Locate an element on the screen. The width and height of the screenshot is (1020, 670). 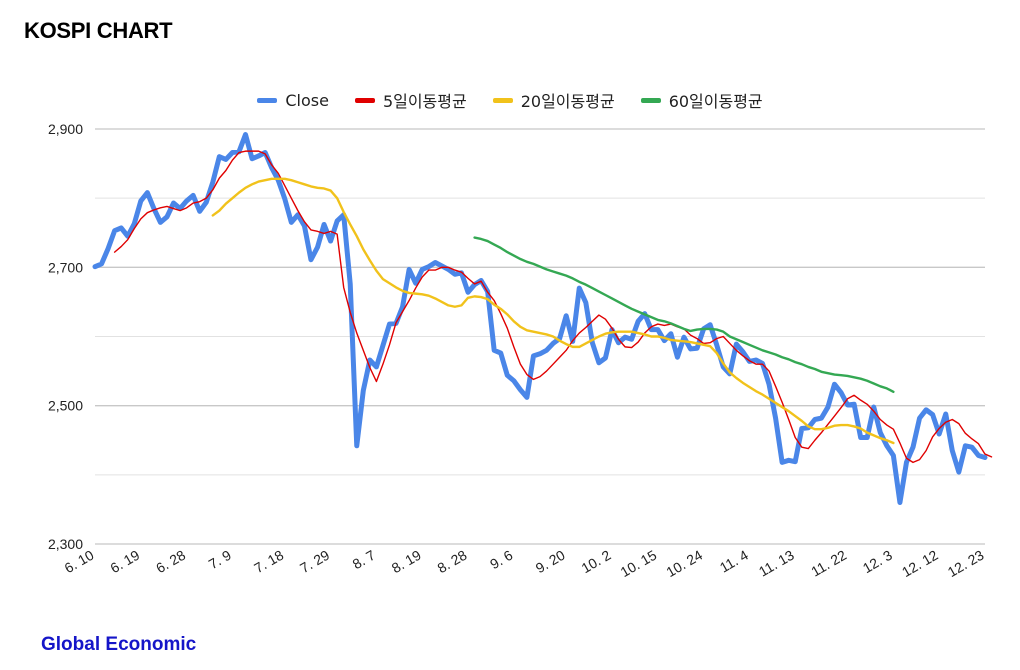
legend-item: Close is located at coordinates (293, 100).